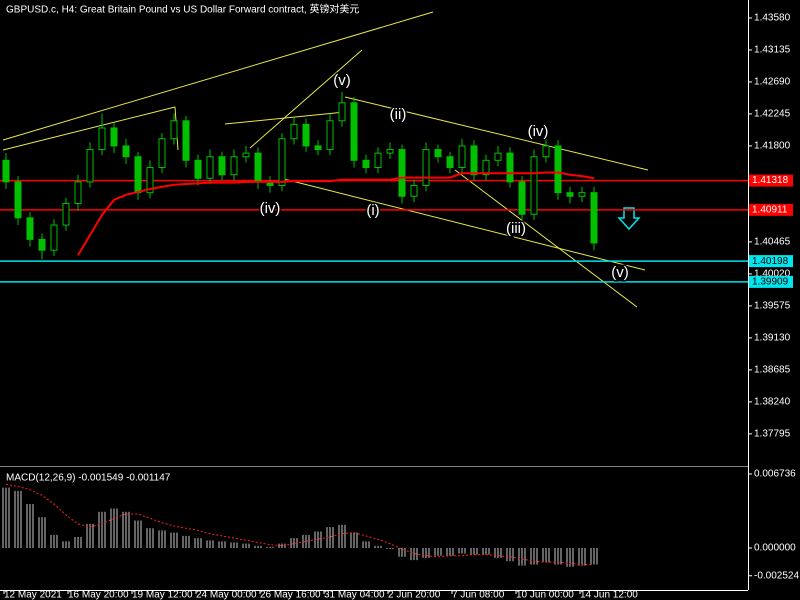  What do you see at coordinates (162, 595) in the screenshot?
I see `x-tick-label: 19 May 12:00` at bounding box center [162, 595].